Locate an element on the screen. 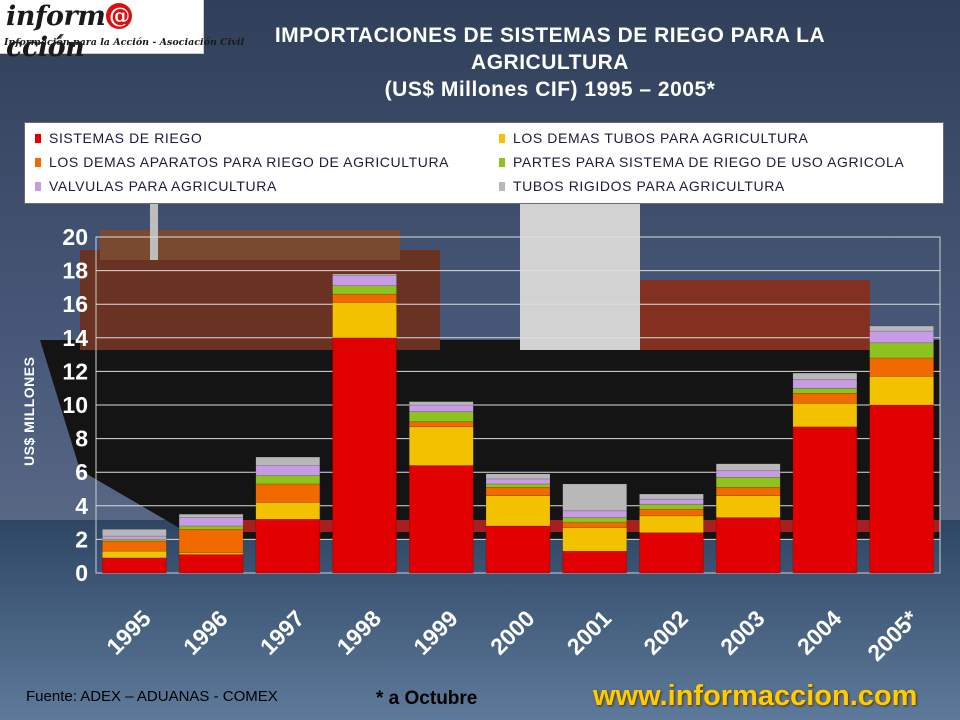 This screenshot has height=720, width=960. legend-item: VALVULAS PARA AGRICULTURA is located at coordinates (156, 186).